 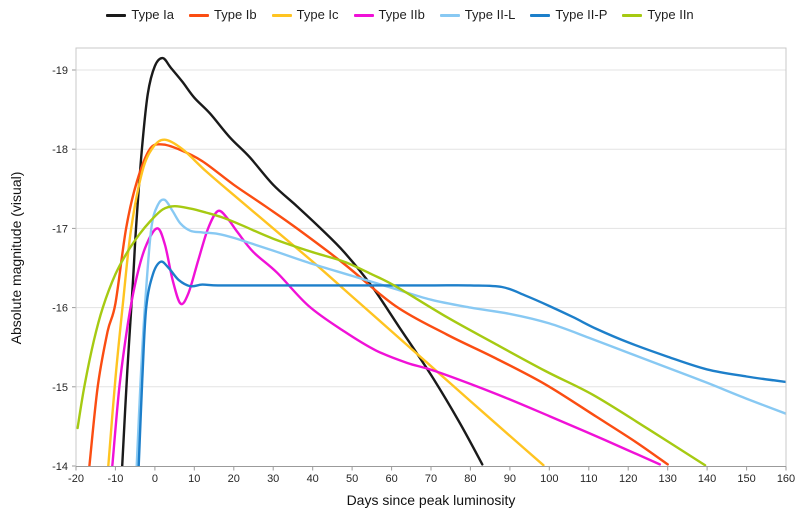 What do you see at coordinates (60, 150) in the screenshot?
I see `y-tick-label: -18` at bounding box center [60, 150].